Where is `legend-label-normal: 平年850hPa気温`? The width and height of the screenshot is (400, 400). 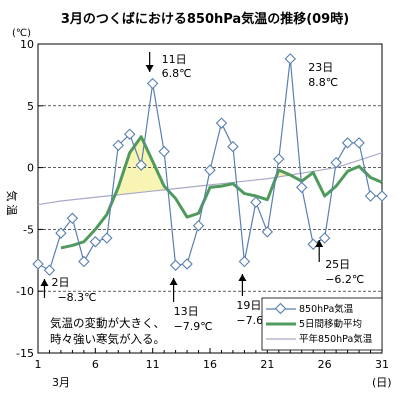 legend-label-normal: 平年850hPa気温 is located at coordinates (336, 339).